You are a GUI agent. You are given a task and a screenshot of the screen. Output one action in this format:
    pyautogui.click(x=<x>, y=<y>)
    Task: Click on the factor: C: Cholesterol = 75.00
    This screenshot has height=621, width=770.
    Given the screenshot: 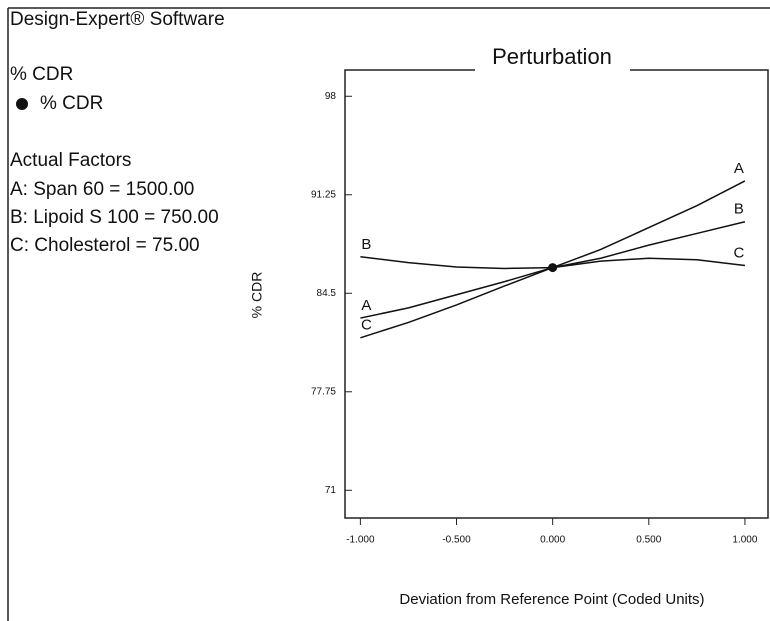 What is the action you would take?
    pyautogui.click(x=105, y=245)
    